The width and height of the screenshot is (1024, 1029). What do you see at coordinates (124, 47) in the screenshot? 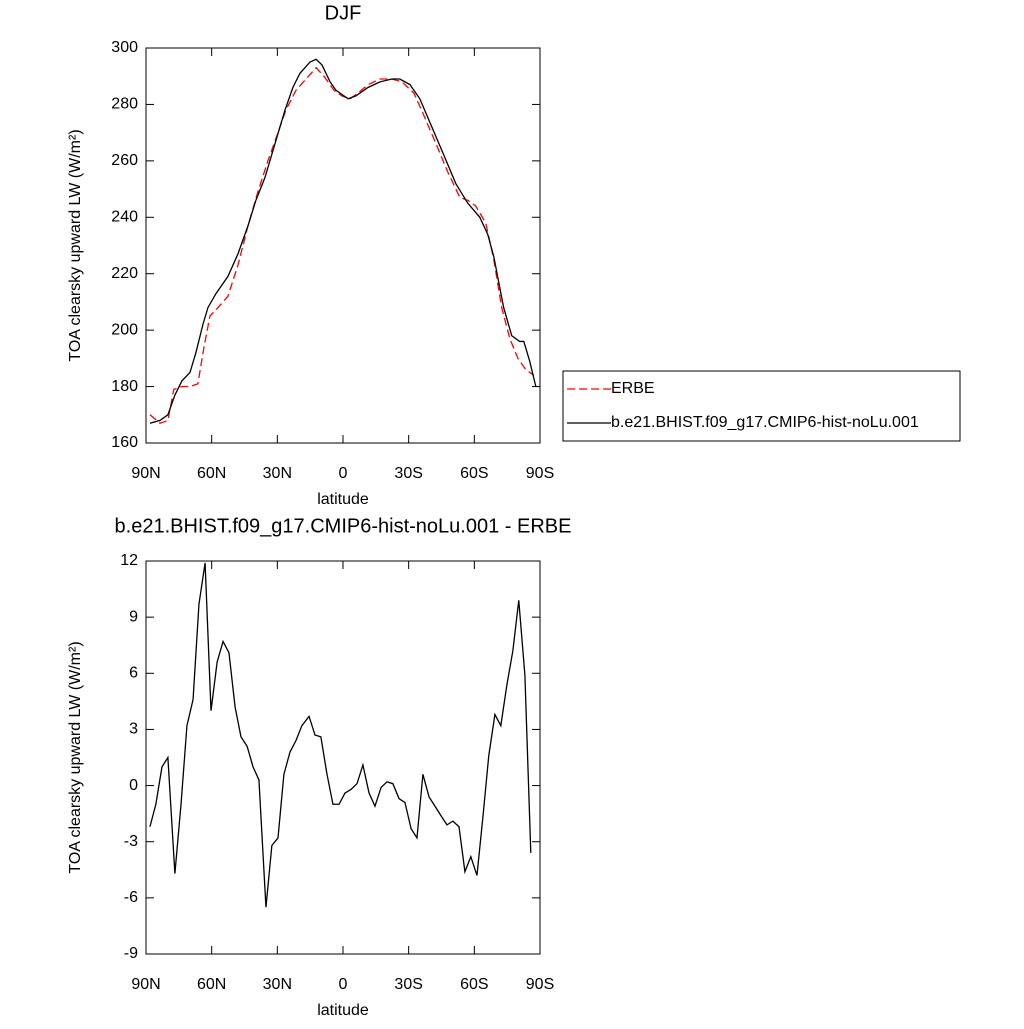
I see `y-tick-label: 300` at bounding box center [124, 47].